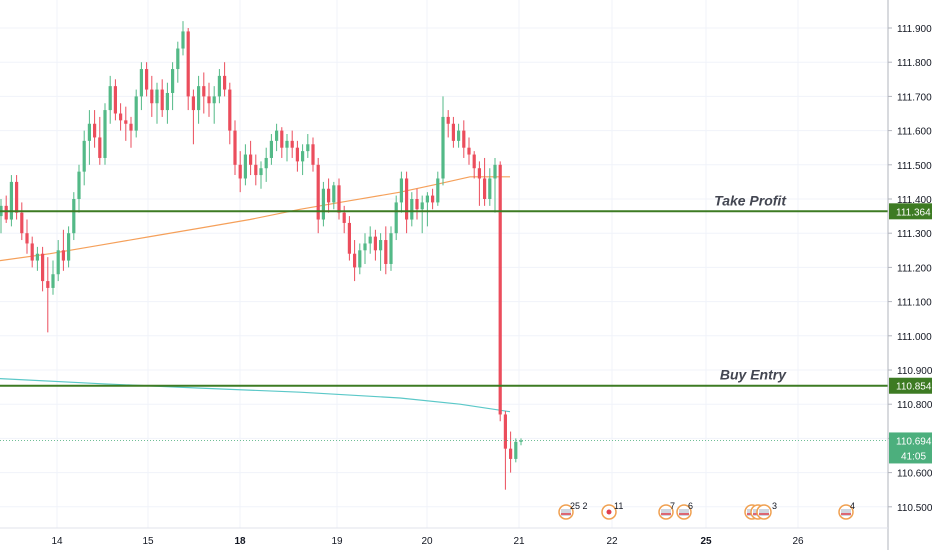 The height and width of the screenshot is (555, 932). I want to click on price-tick-label: 111.300, so click(914, 234).